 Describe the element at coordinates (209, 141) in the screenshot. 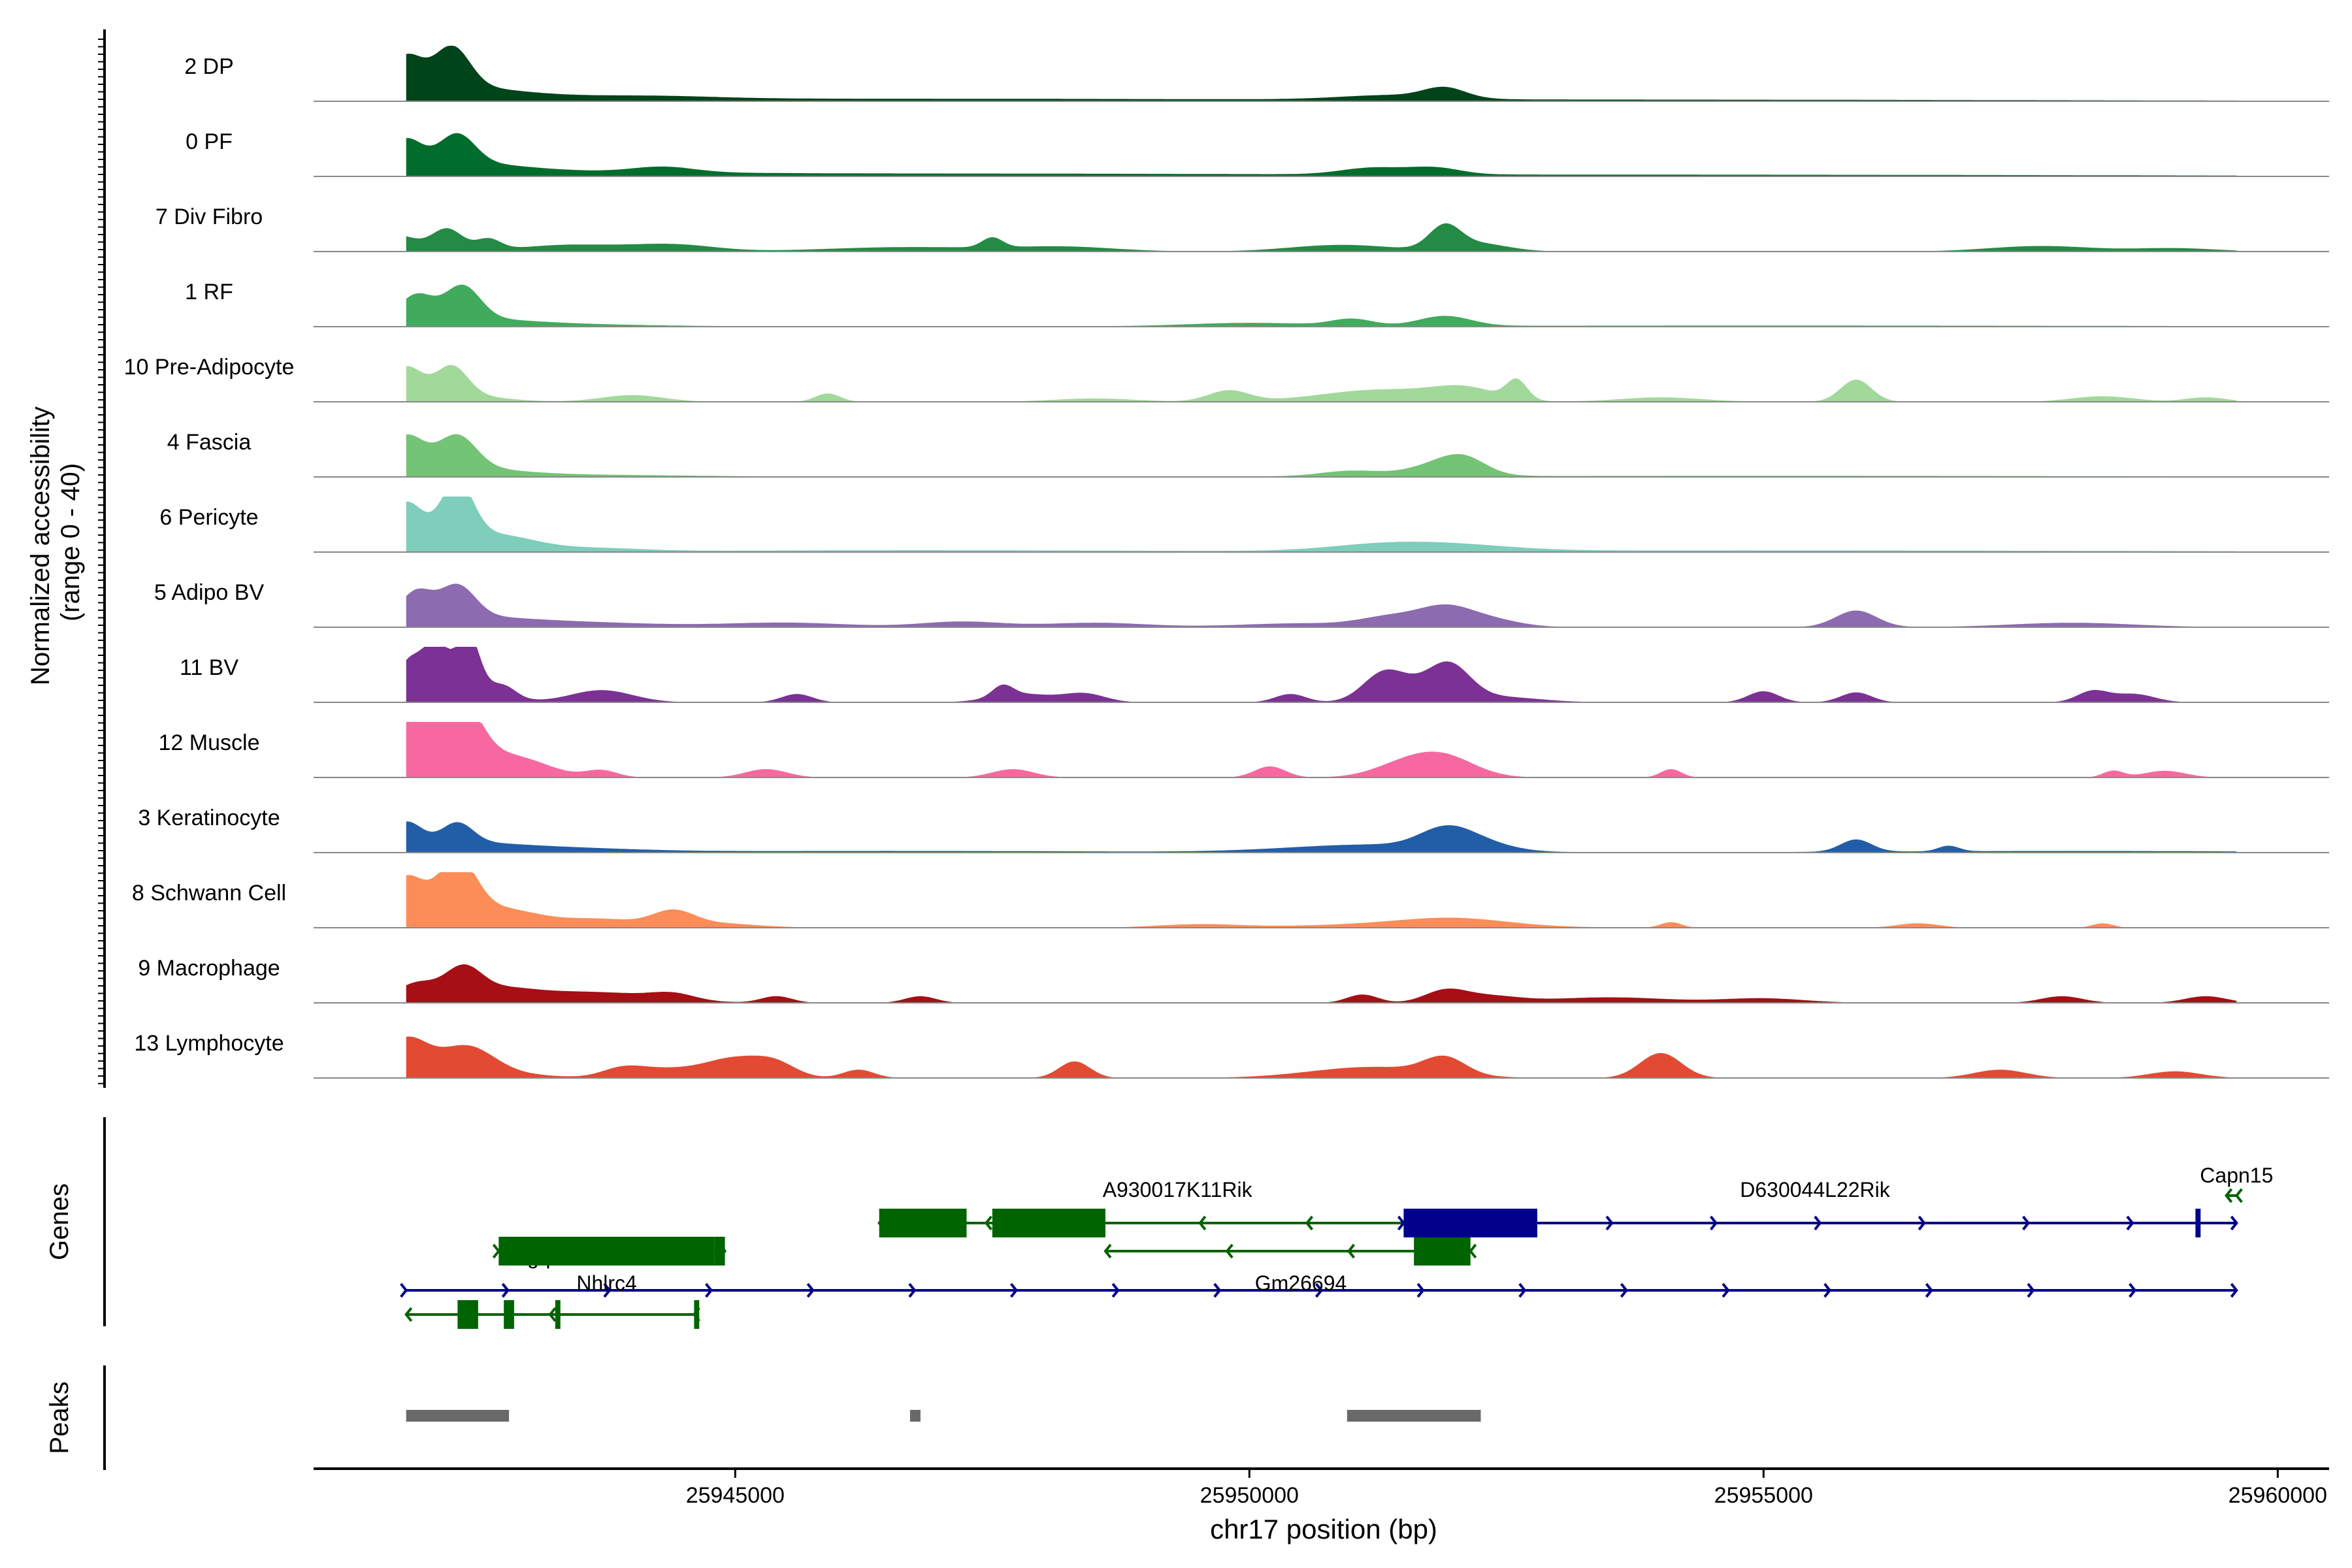

I see `track-label: 0 PF` at that location.